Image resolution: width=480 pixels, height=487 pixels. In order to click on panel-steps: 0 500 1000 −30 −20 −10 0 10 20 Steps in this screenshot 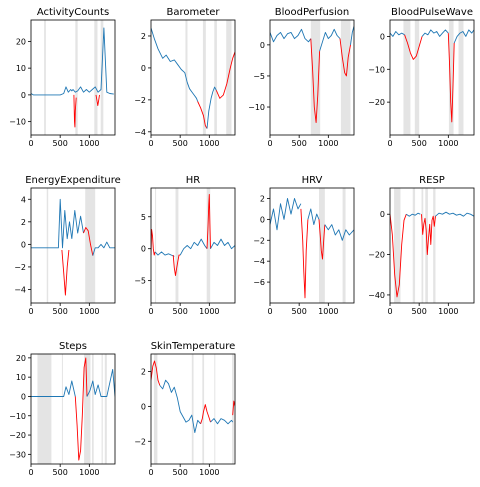, I will do `click(62, 409)`.